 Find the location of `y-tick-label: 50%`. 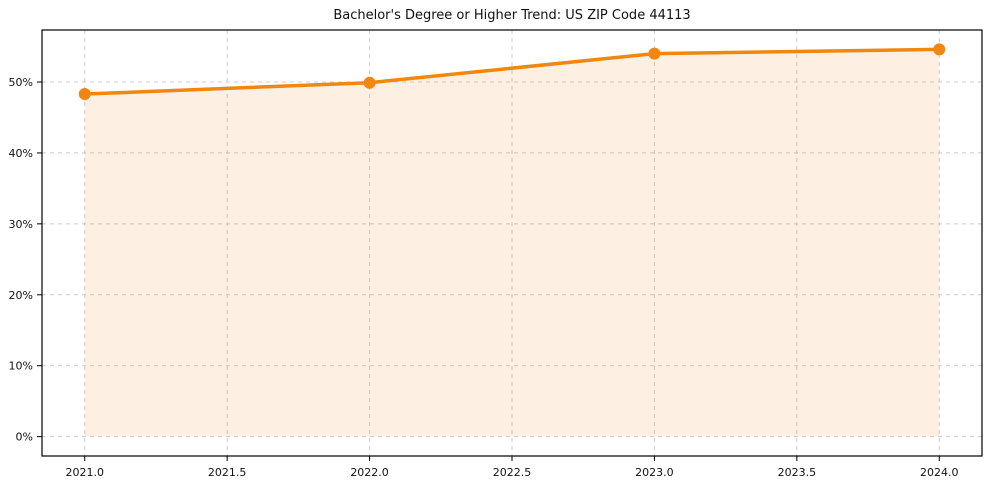

y-tick-label: 50% is located at coordinates (21, 82).